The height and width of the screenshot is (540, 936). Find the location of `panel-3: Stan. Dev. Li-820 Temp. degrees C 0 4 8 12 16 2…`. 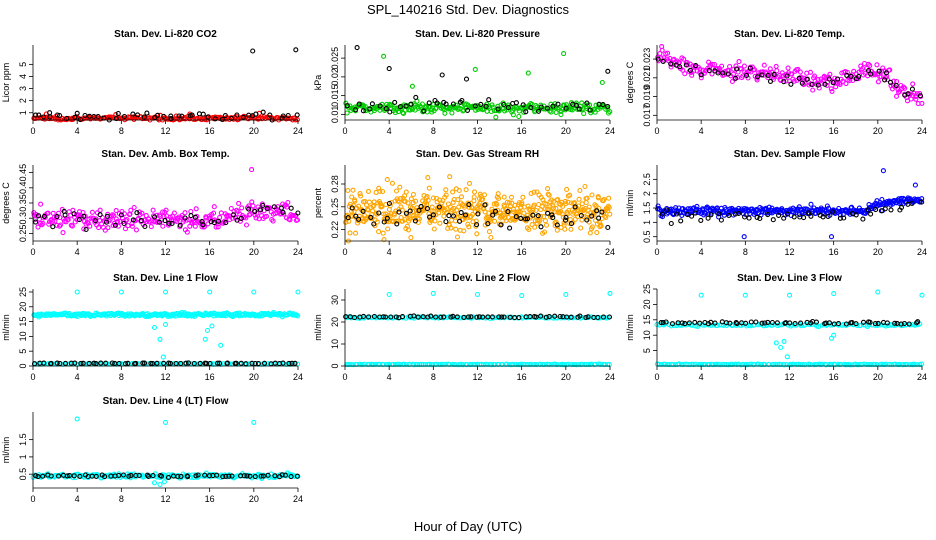

panel-3: Stan. Dev. Li-820 Temp. degrees C 0 4 8 12 16 2… is located at coordinates (776, 82).